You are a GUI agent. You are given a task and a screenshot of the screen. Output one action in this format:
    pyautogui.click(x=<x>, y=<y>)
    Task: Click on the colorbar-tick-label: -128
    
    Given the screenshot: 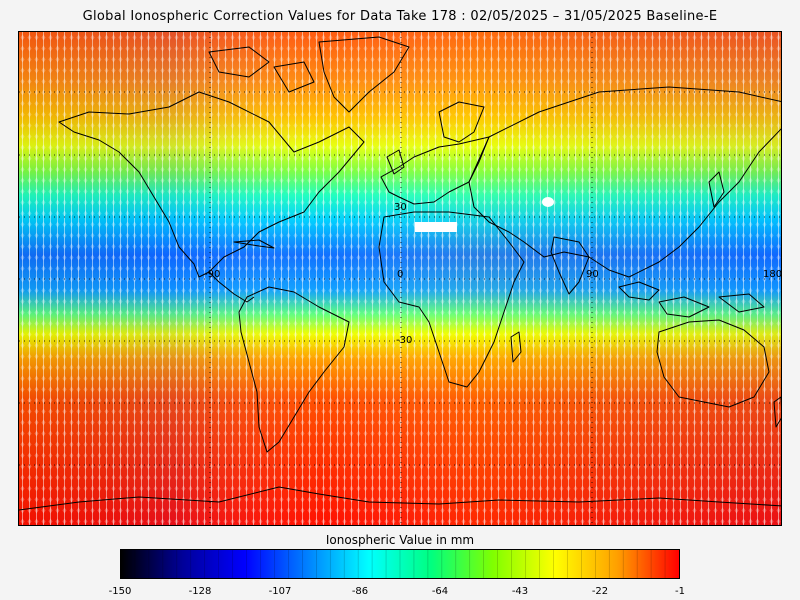 What is the action you would take?
    pyautogui.click(x=200, y=591)
    